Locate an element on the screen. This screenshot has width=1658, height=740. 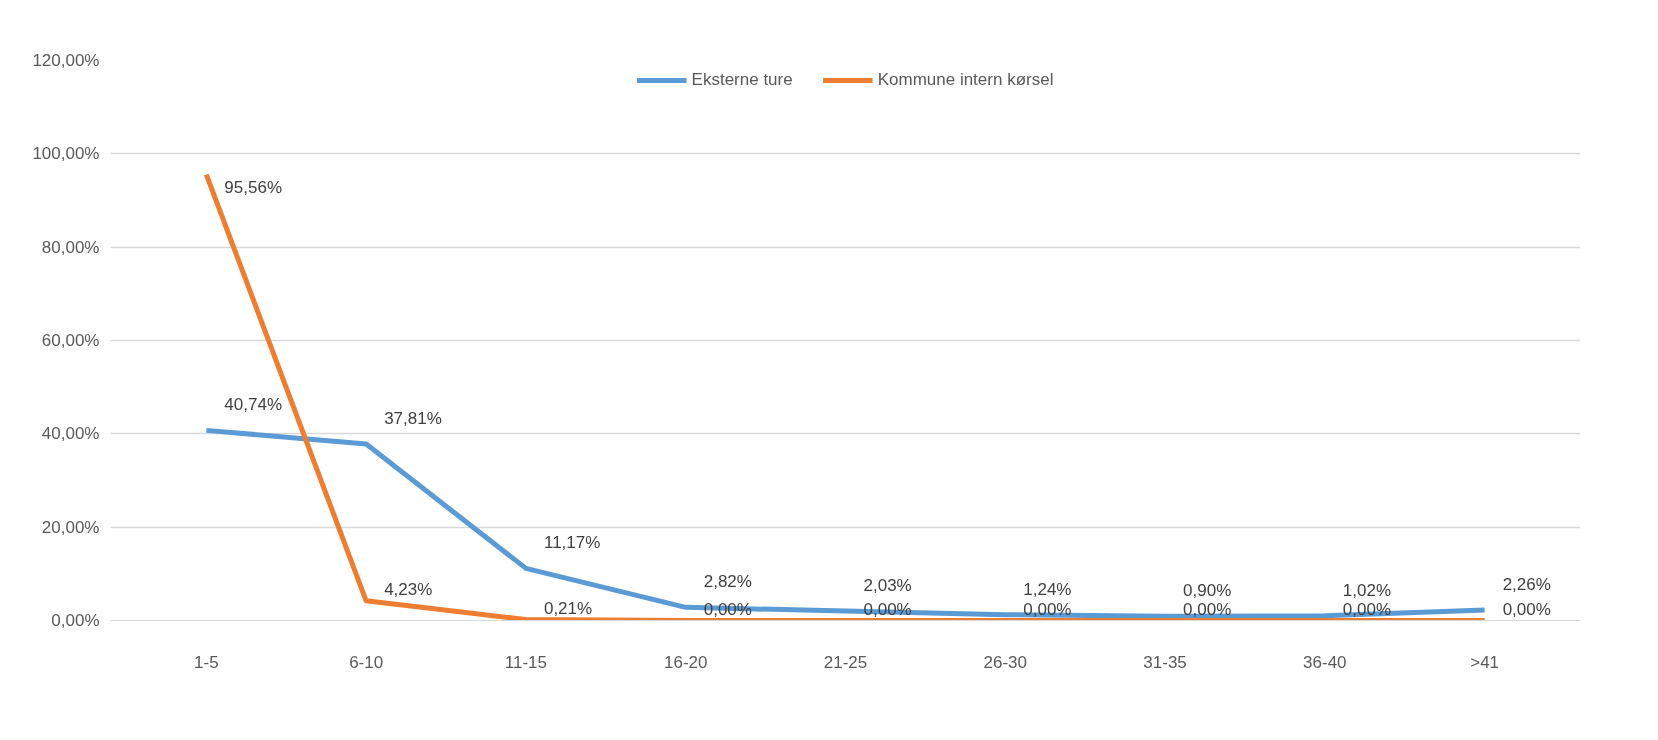
data-label: 95,56% is located at coordinates (253, 187).